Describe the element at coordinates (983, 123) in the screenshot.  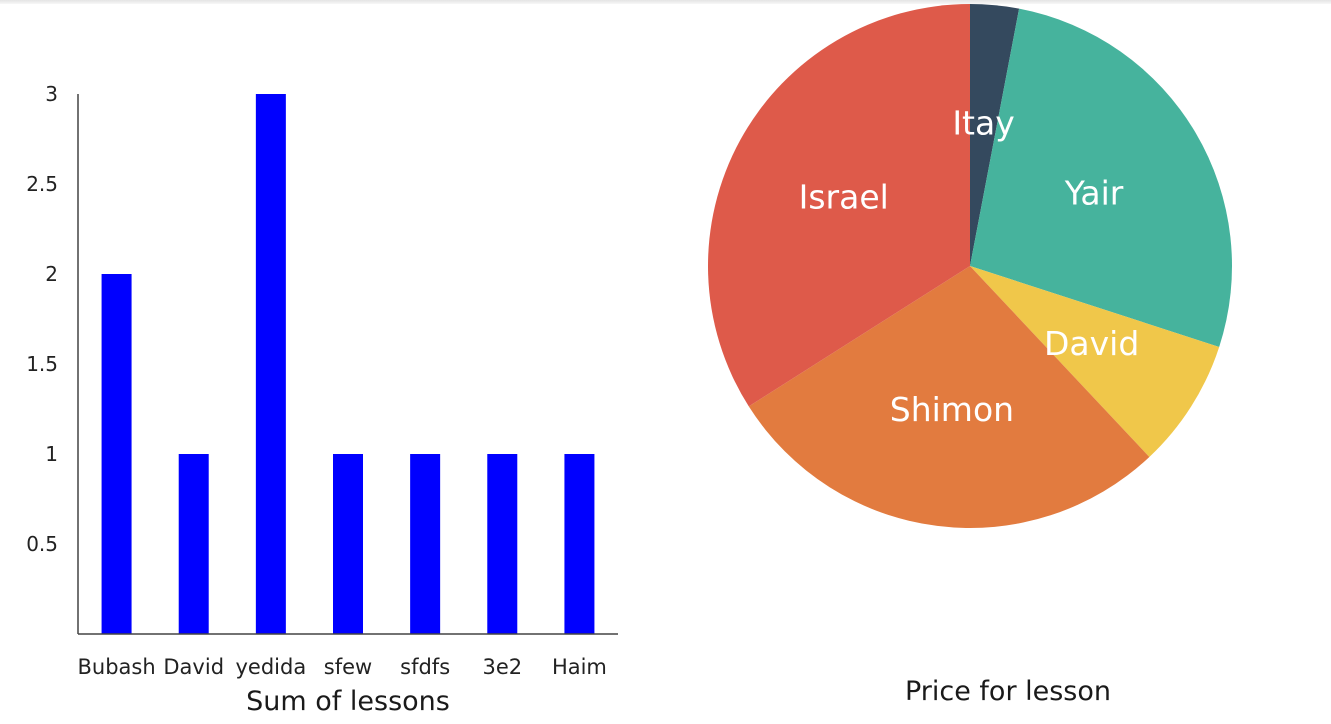
I see `pie-slice-label: Itay` at that location.